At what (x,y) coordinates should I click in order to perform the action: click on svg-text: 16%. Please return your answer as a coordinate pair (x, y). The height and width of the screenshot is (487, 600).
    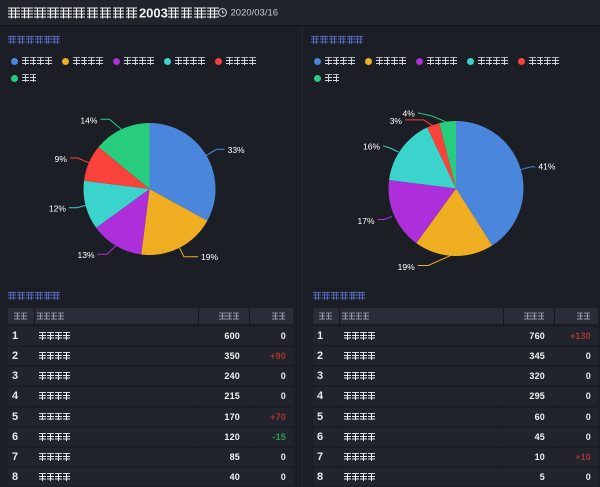
    Looking at the image, I should click on (371, 147).